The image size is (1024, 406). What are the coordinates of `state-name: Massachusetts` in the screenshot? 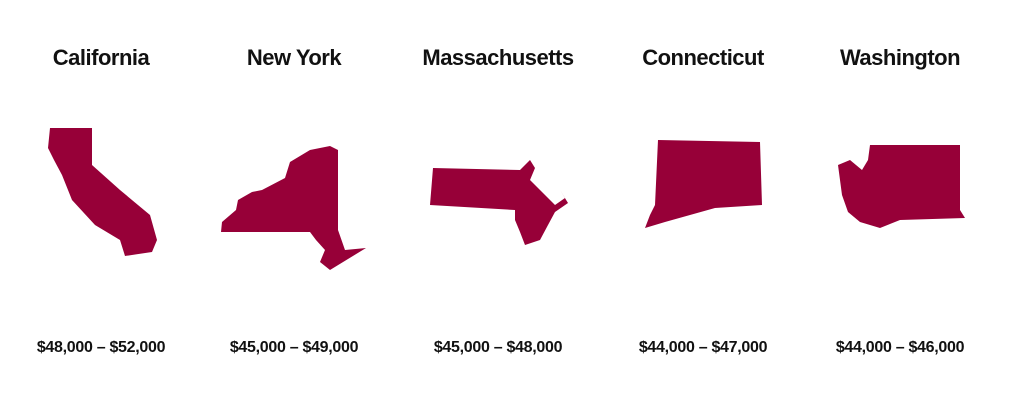 It's located at (498, 57).